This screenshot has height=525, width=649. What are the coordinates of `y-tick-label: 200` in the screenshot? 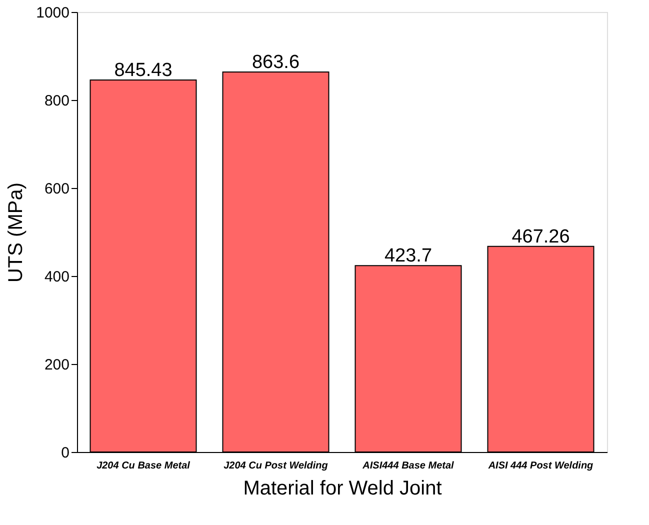 It's located at (57, 365).